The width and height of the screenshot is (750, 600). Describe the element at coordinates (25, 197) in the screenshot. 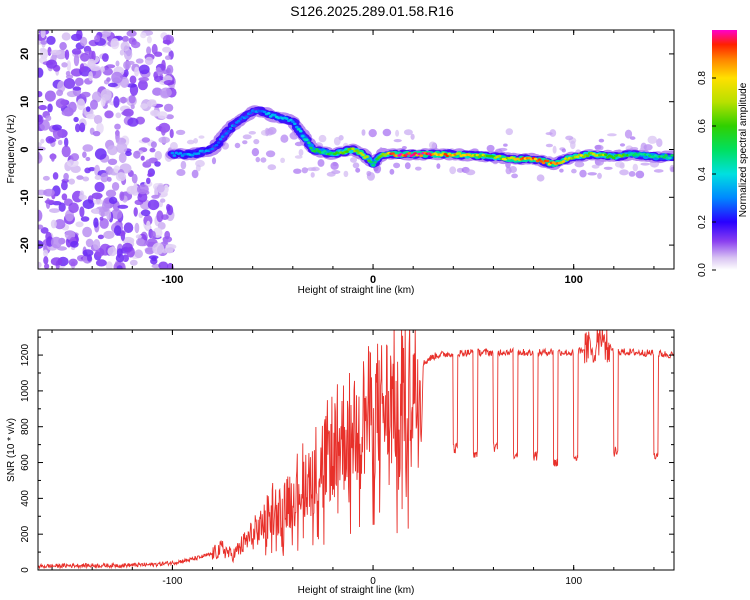

I see `y-tick-label: -10` at that location.